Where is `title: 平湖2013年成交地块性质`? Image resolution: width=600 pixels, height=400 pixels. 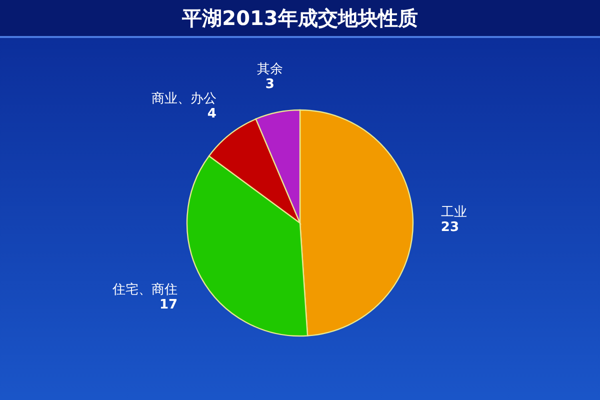
title: 平湖2013年成交地块性质 is located at coordinates (300, 18).